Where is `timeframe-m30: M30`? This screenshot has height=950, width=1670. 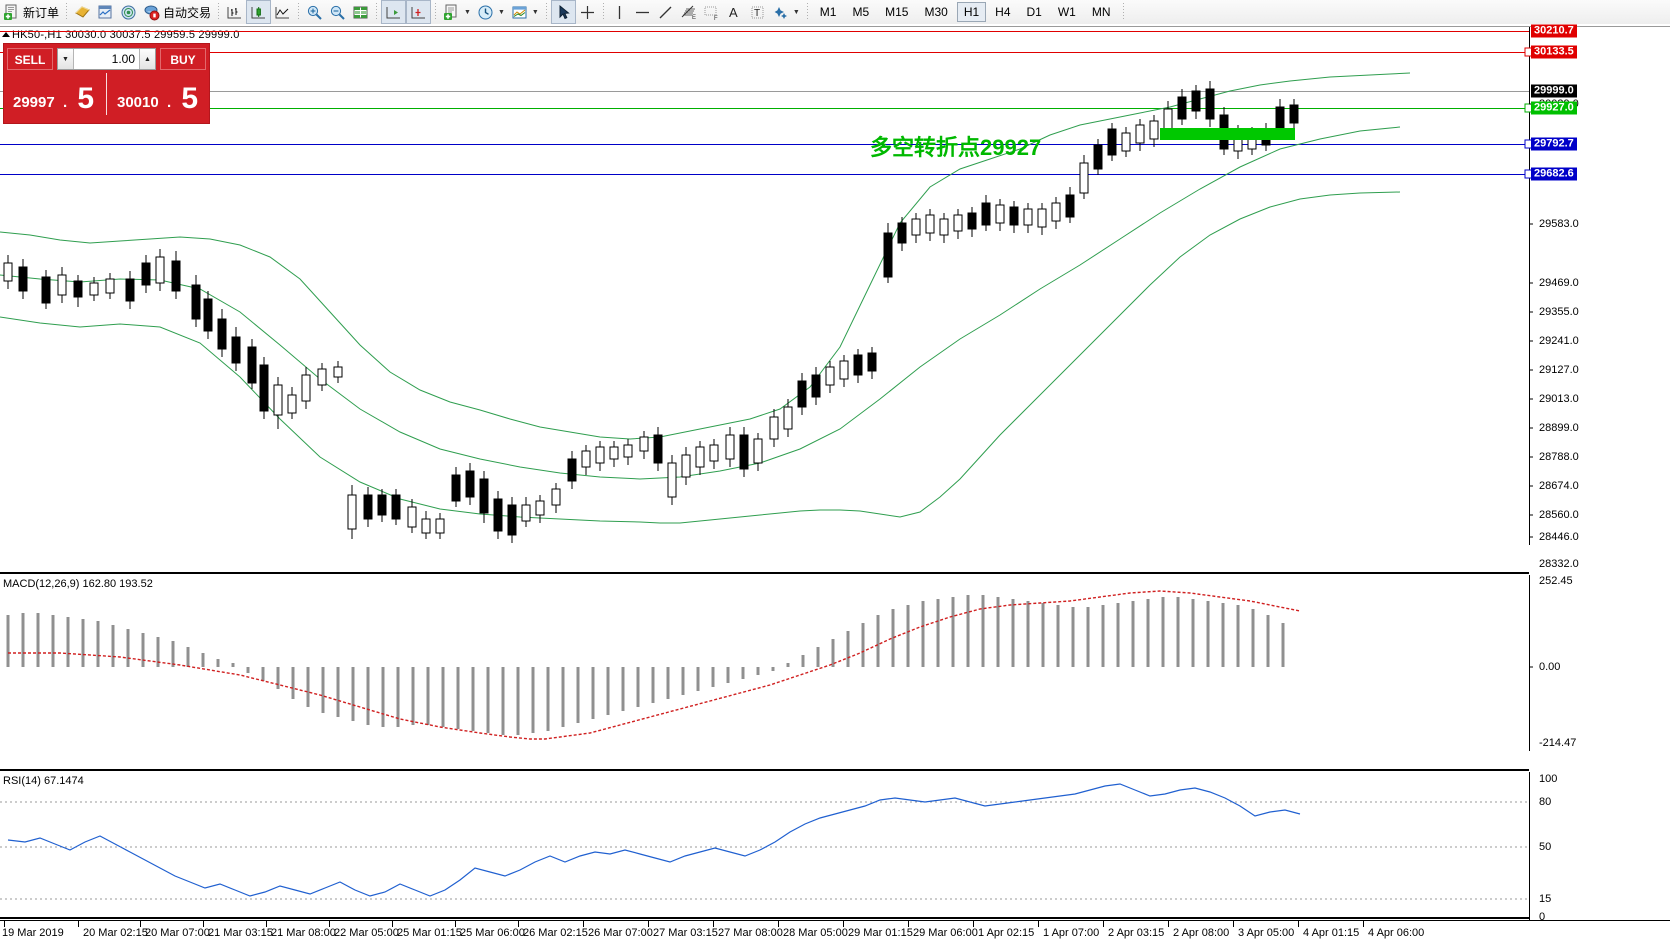
timeframe-m30: M30 is located at coordinates (936, 12).